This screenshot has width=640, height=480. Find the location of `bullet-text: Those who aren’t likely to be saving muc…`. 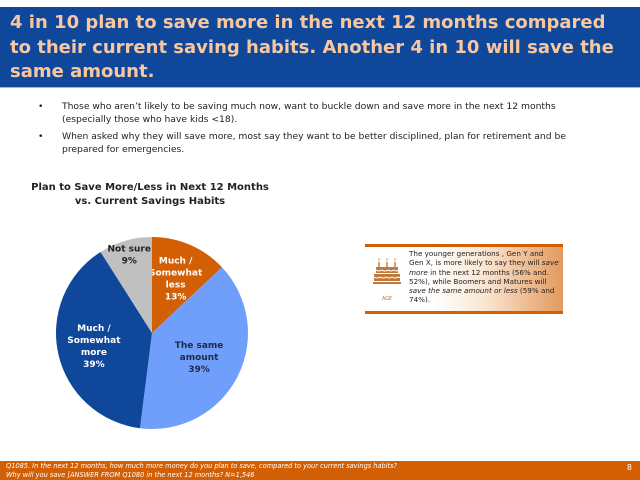

bullet-text: Those who aren’t likely to be saving muc… is located at coordinates (309, 113).